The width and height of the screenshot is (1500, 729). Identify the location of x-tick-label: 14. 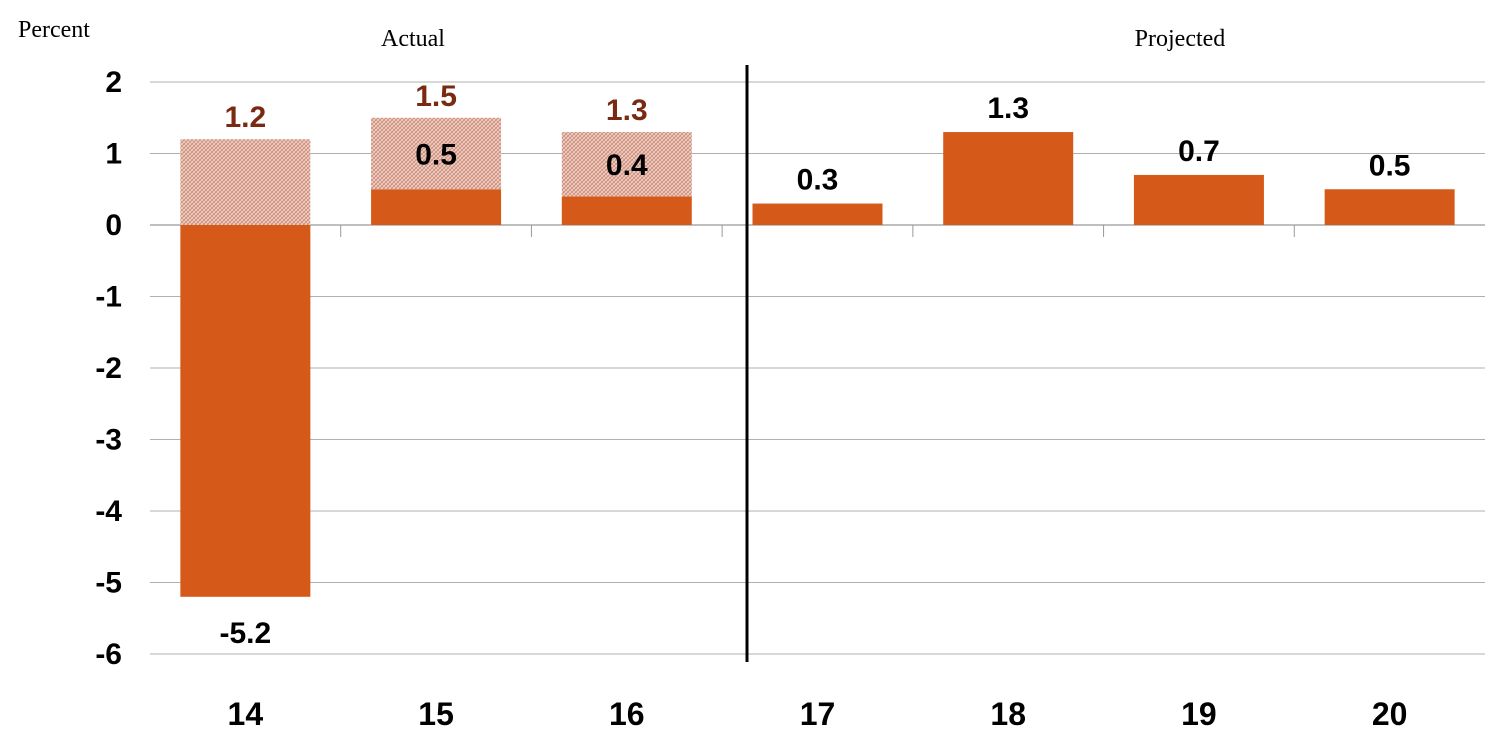
(246, 712).